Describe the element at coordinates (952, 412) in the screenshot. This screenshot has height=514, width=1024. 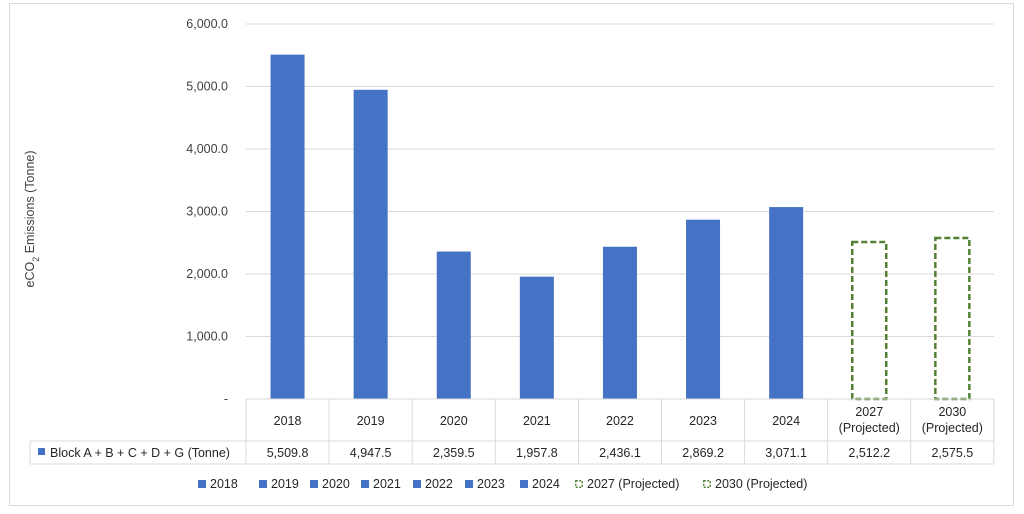
I see `x-category-label: 2030` at that location.